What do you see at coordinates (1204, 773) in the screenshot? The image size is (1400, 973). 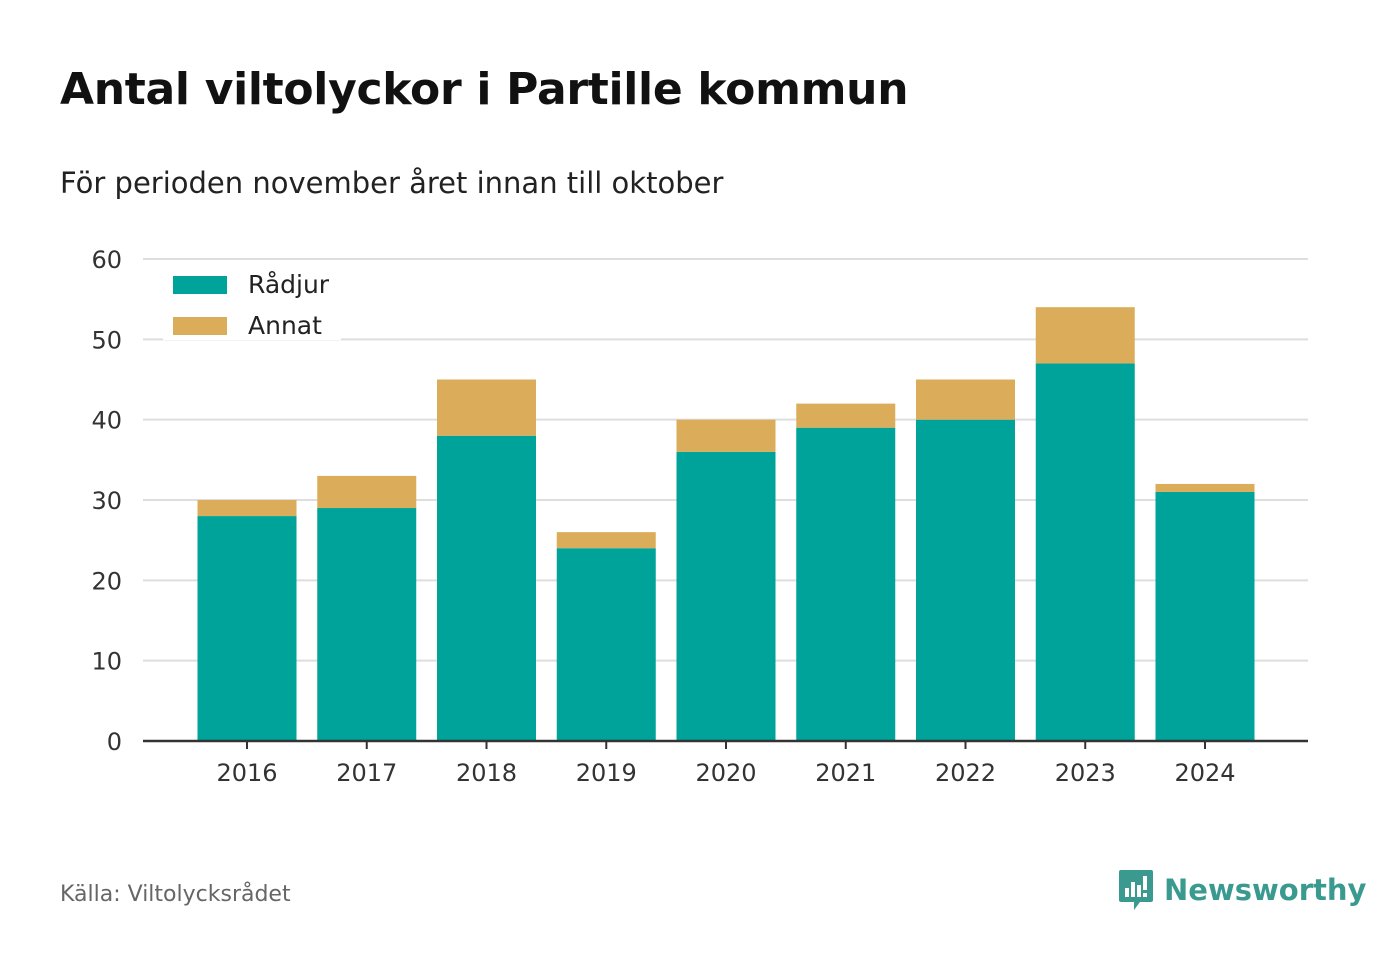 I see `x-tick-label: 2024` at bounding box center [1204, 773].